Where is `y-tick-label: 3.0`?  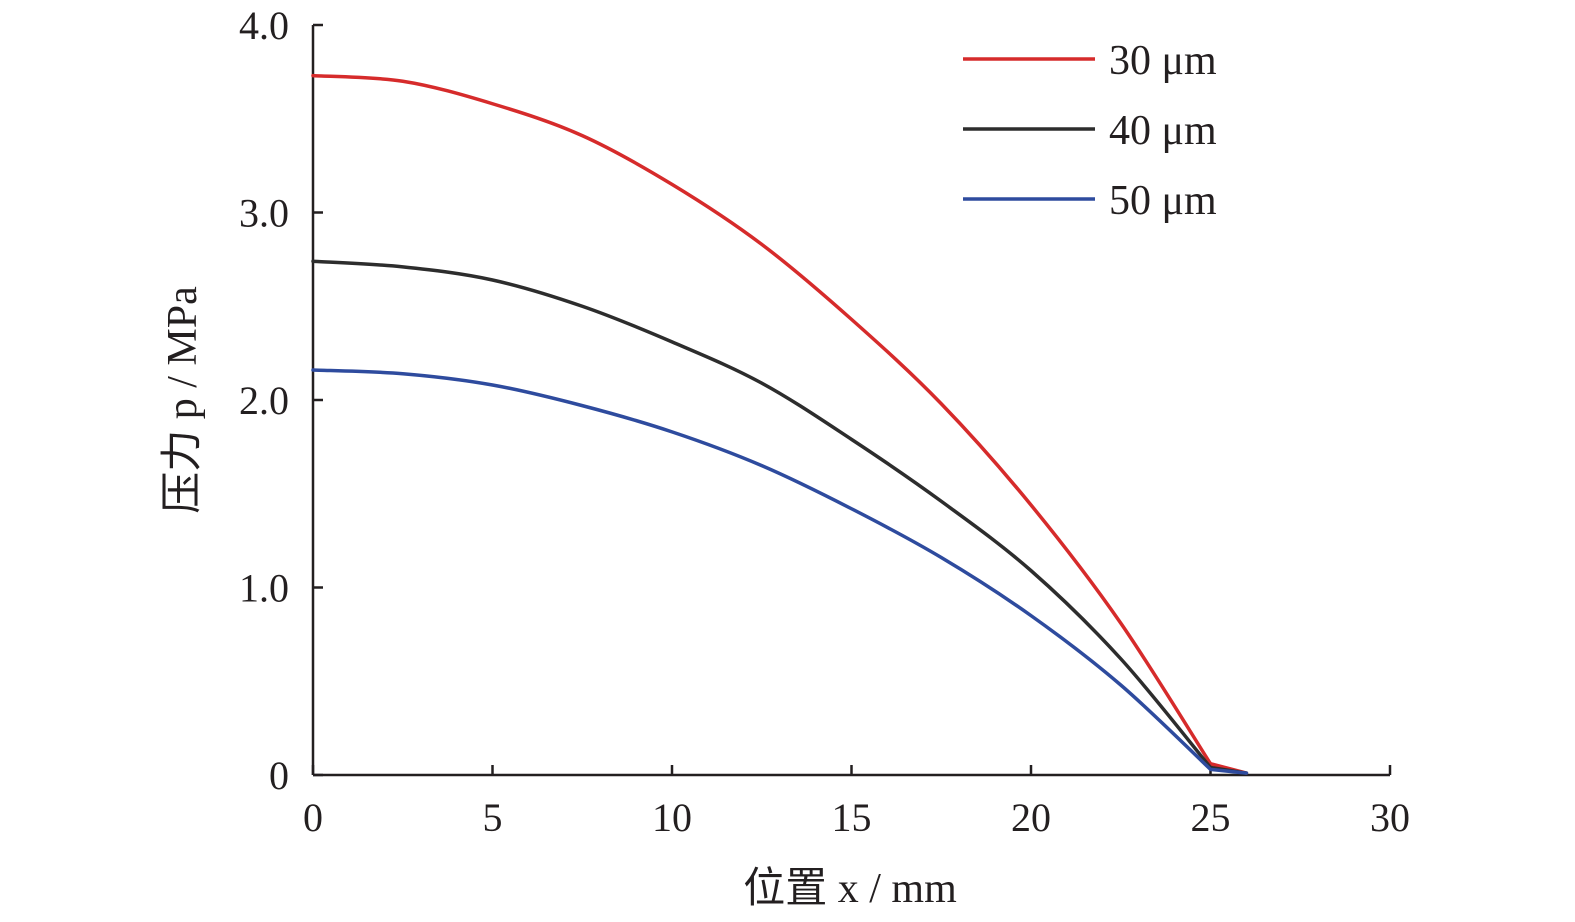 y-tick-label: 3.0 is located at coordinates (264, 213).